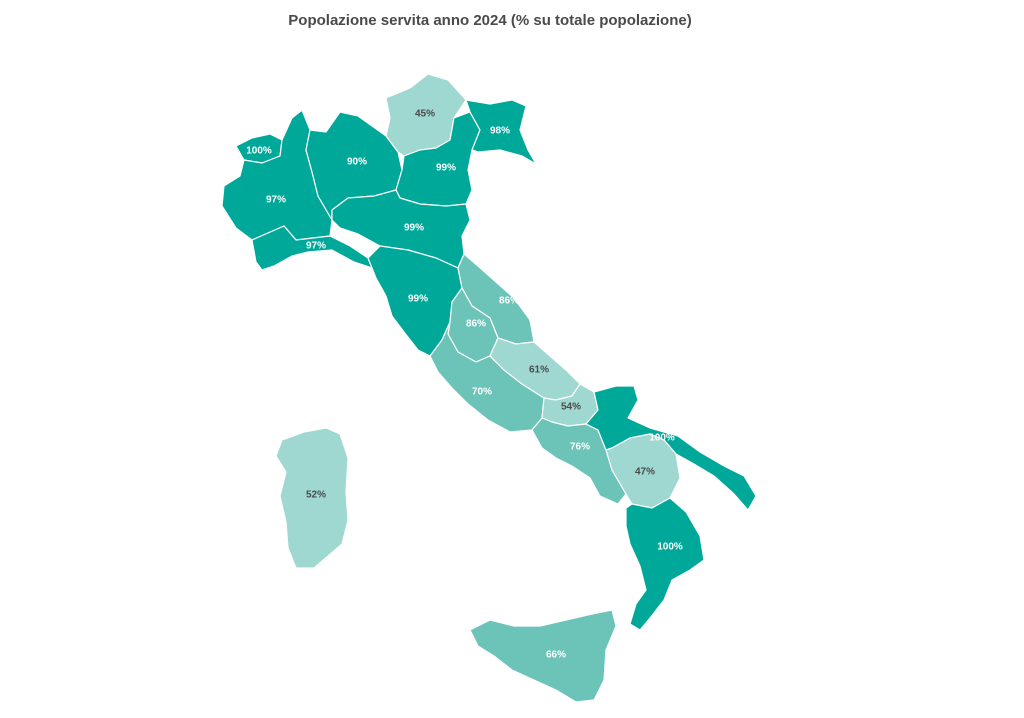 The image size is (1024, 718). Describe the element at coordinates (259, 151) in the screenshot. I see `label-valle-d-aosta: 100%` at that location.